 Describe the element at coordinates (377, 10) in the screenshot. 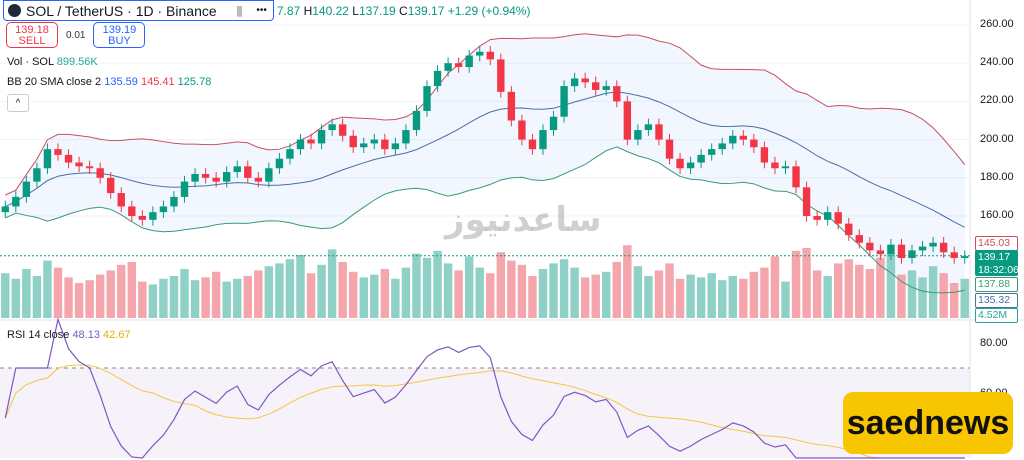

I see `low-value: 137.19` at that location.